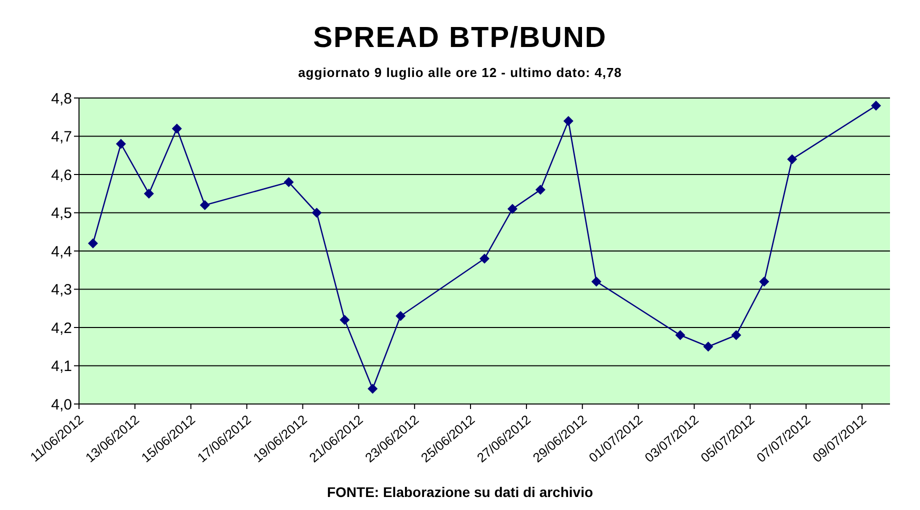  Describe the element at coordinates (61, 213) in the screenshot. I see `y-tick-label: 4,5` at that location.